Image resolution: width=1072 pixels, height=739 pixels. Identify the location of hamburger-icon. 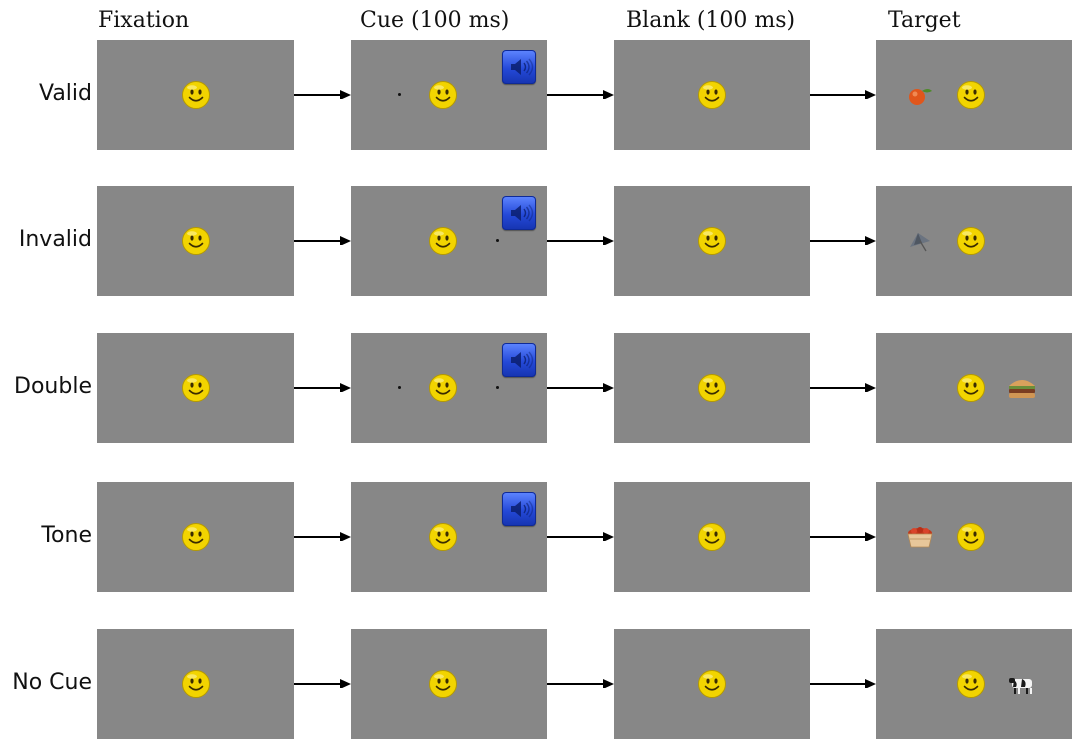
(1022, 389).